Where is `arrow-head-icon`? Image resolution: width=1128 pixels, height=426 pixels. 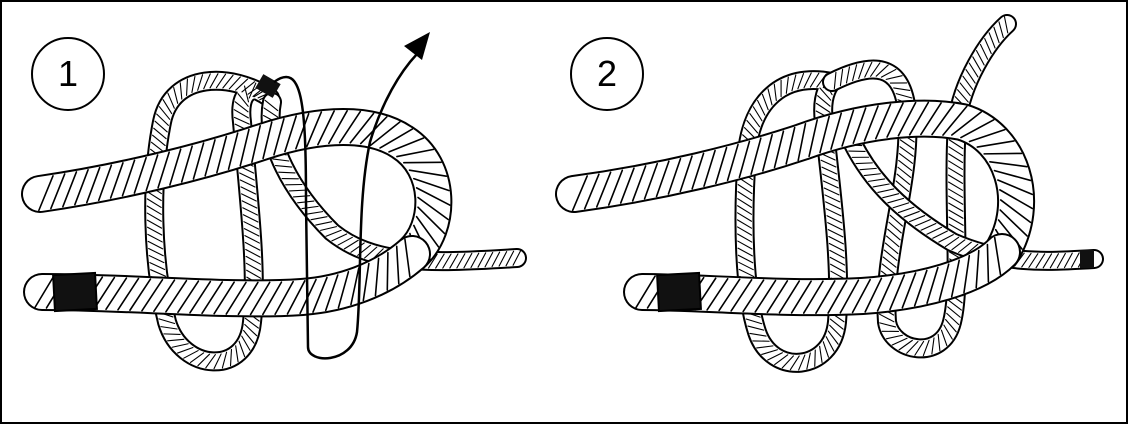
arrow-head-icon is located at coordinates (417, 46).